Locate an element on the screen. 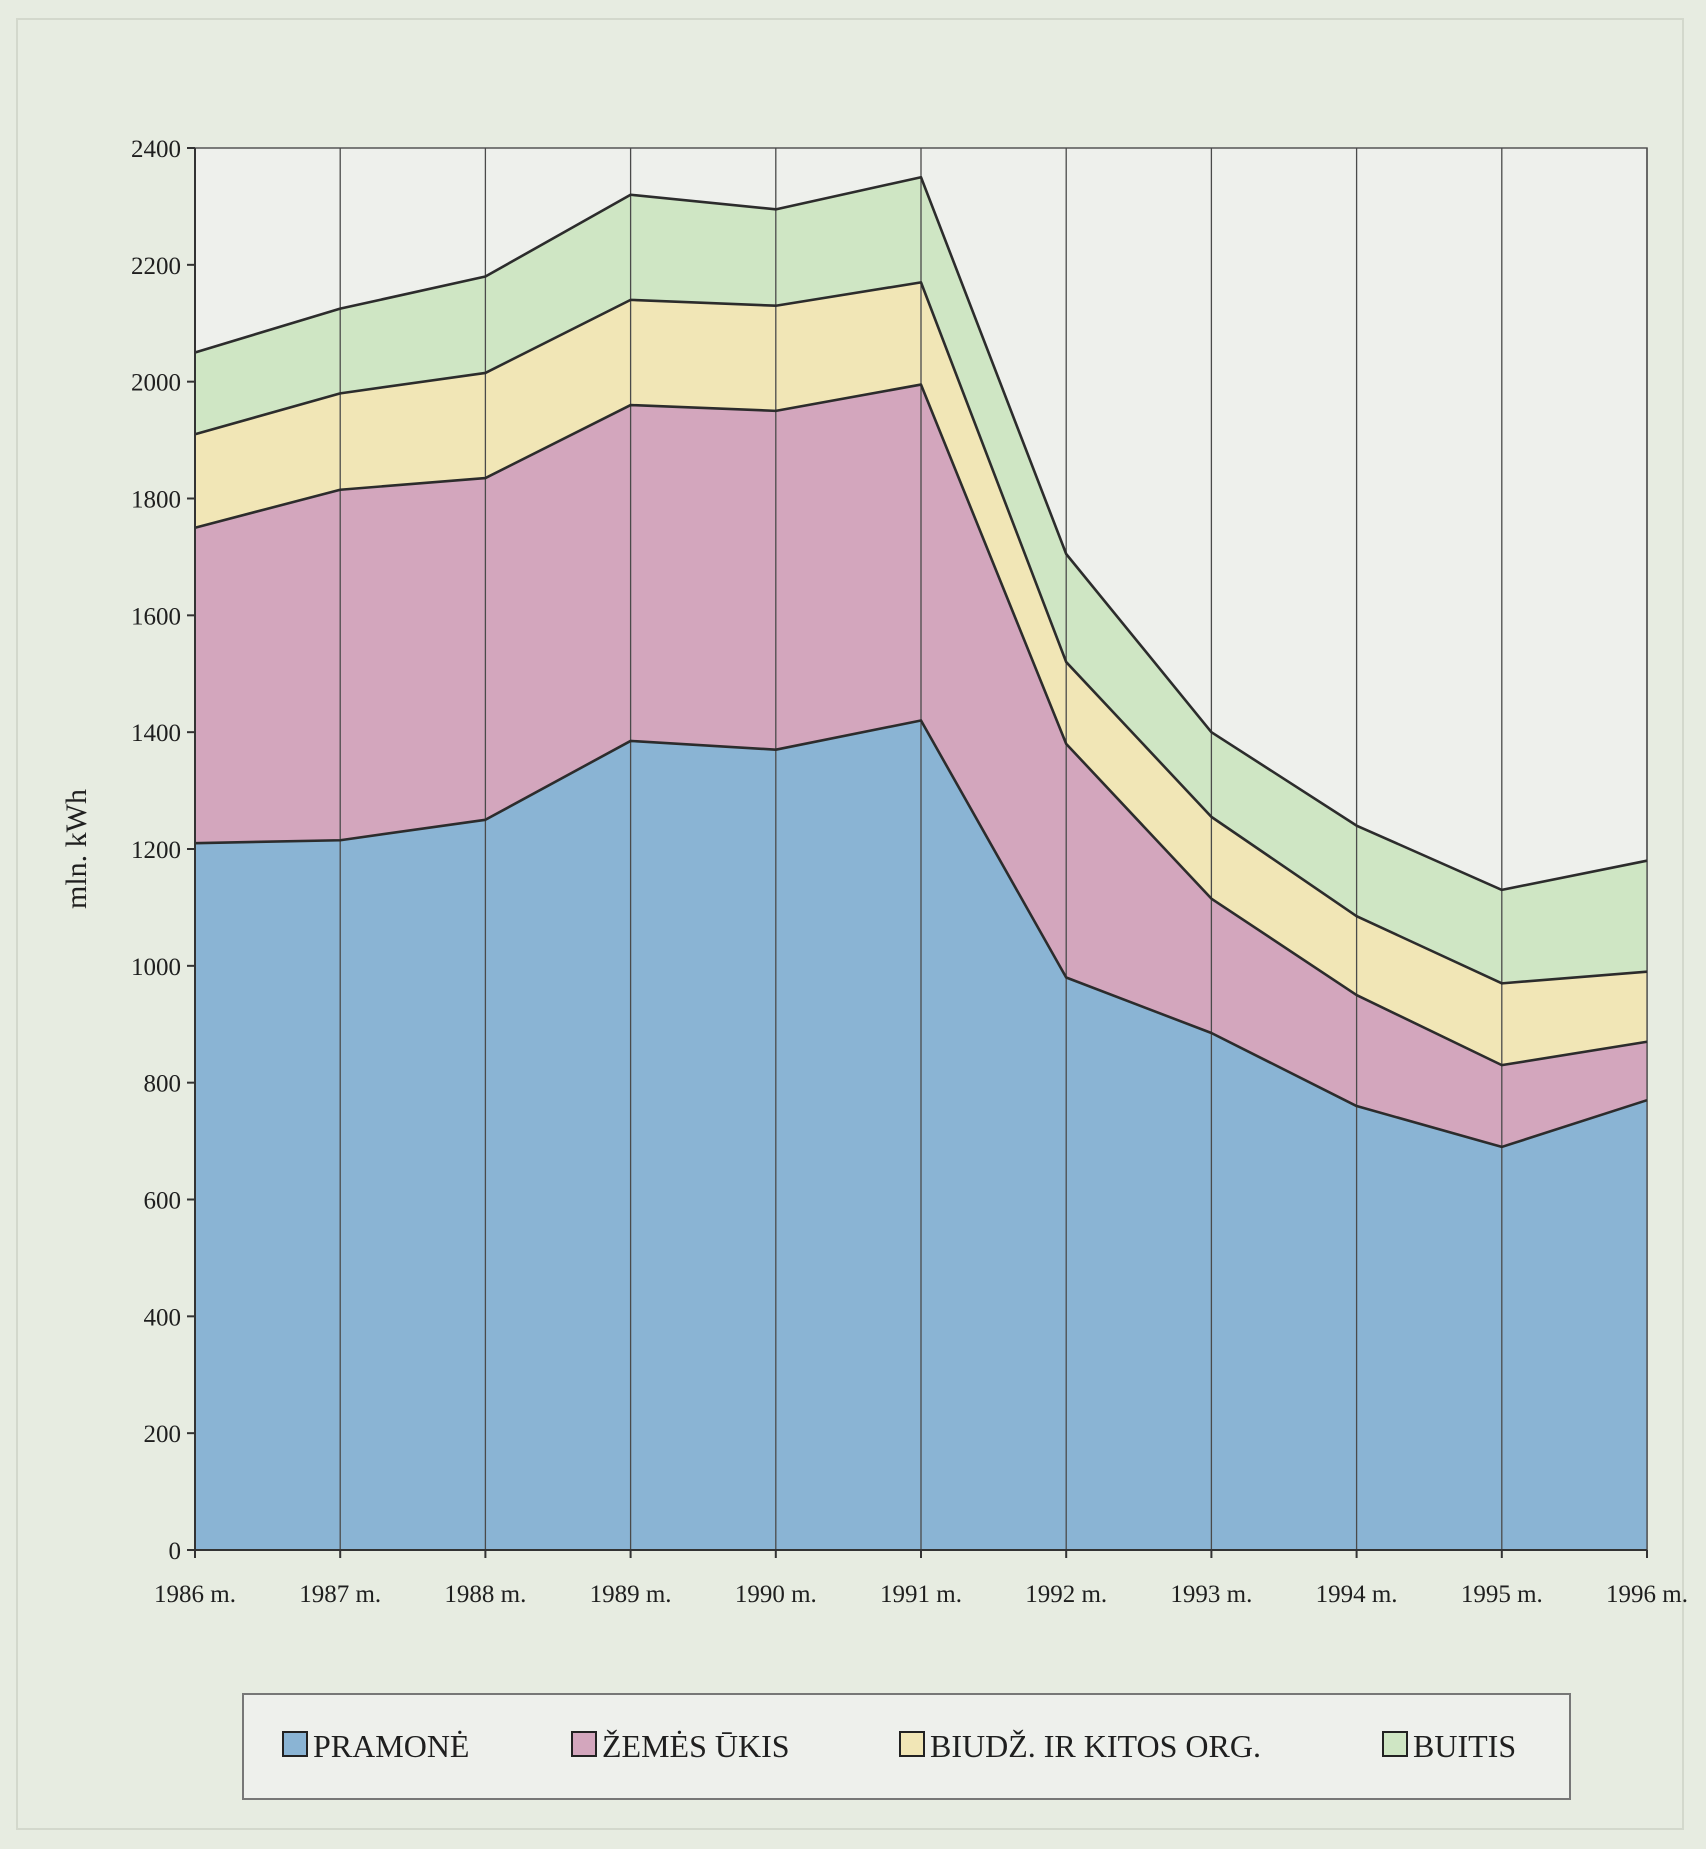  legend-label: BIUDŽ. IR KITOS ORG. is located at coordinates (1095, 1746).